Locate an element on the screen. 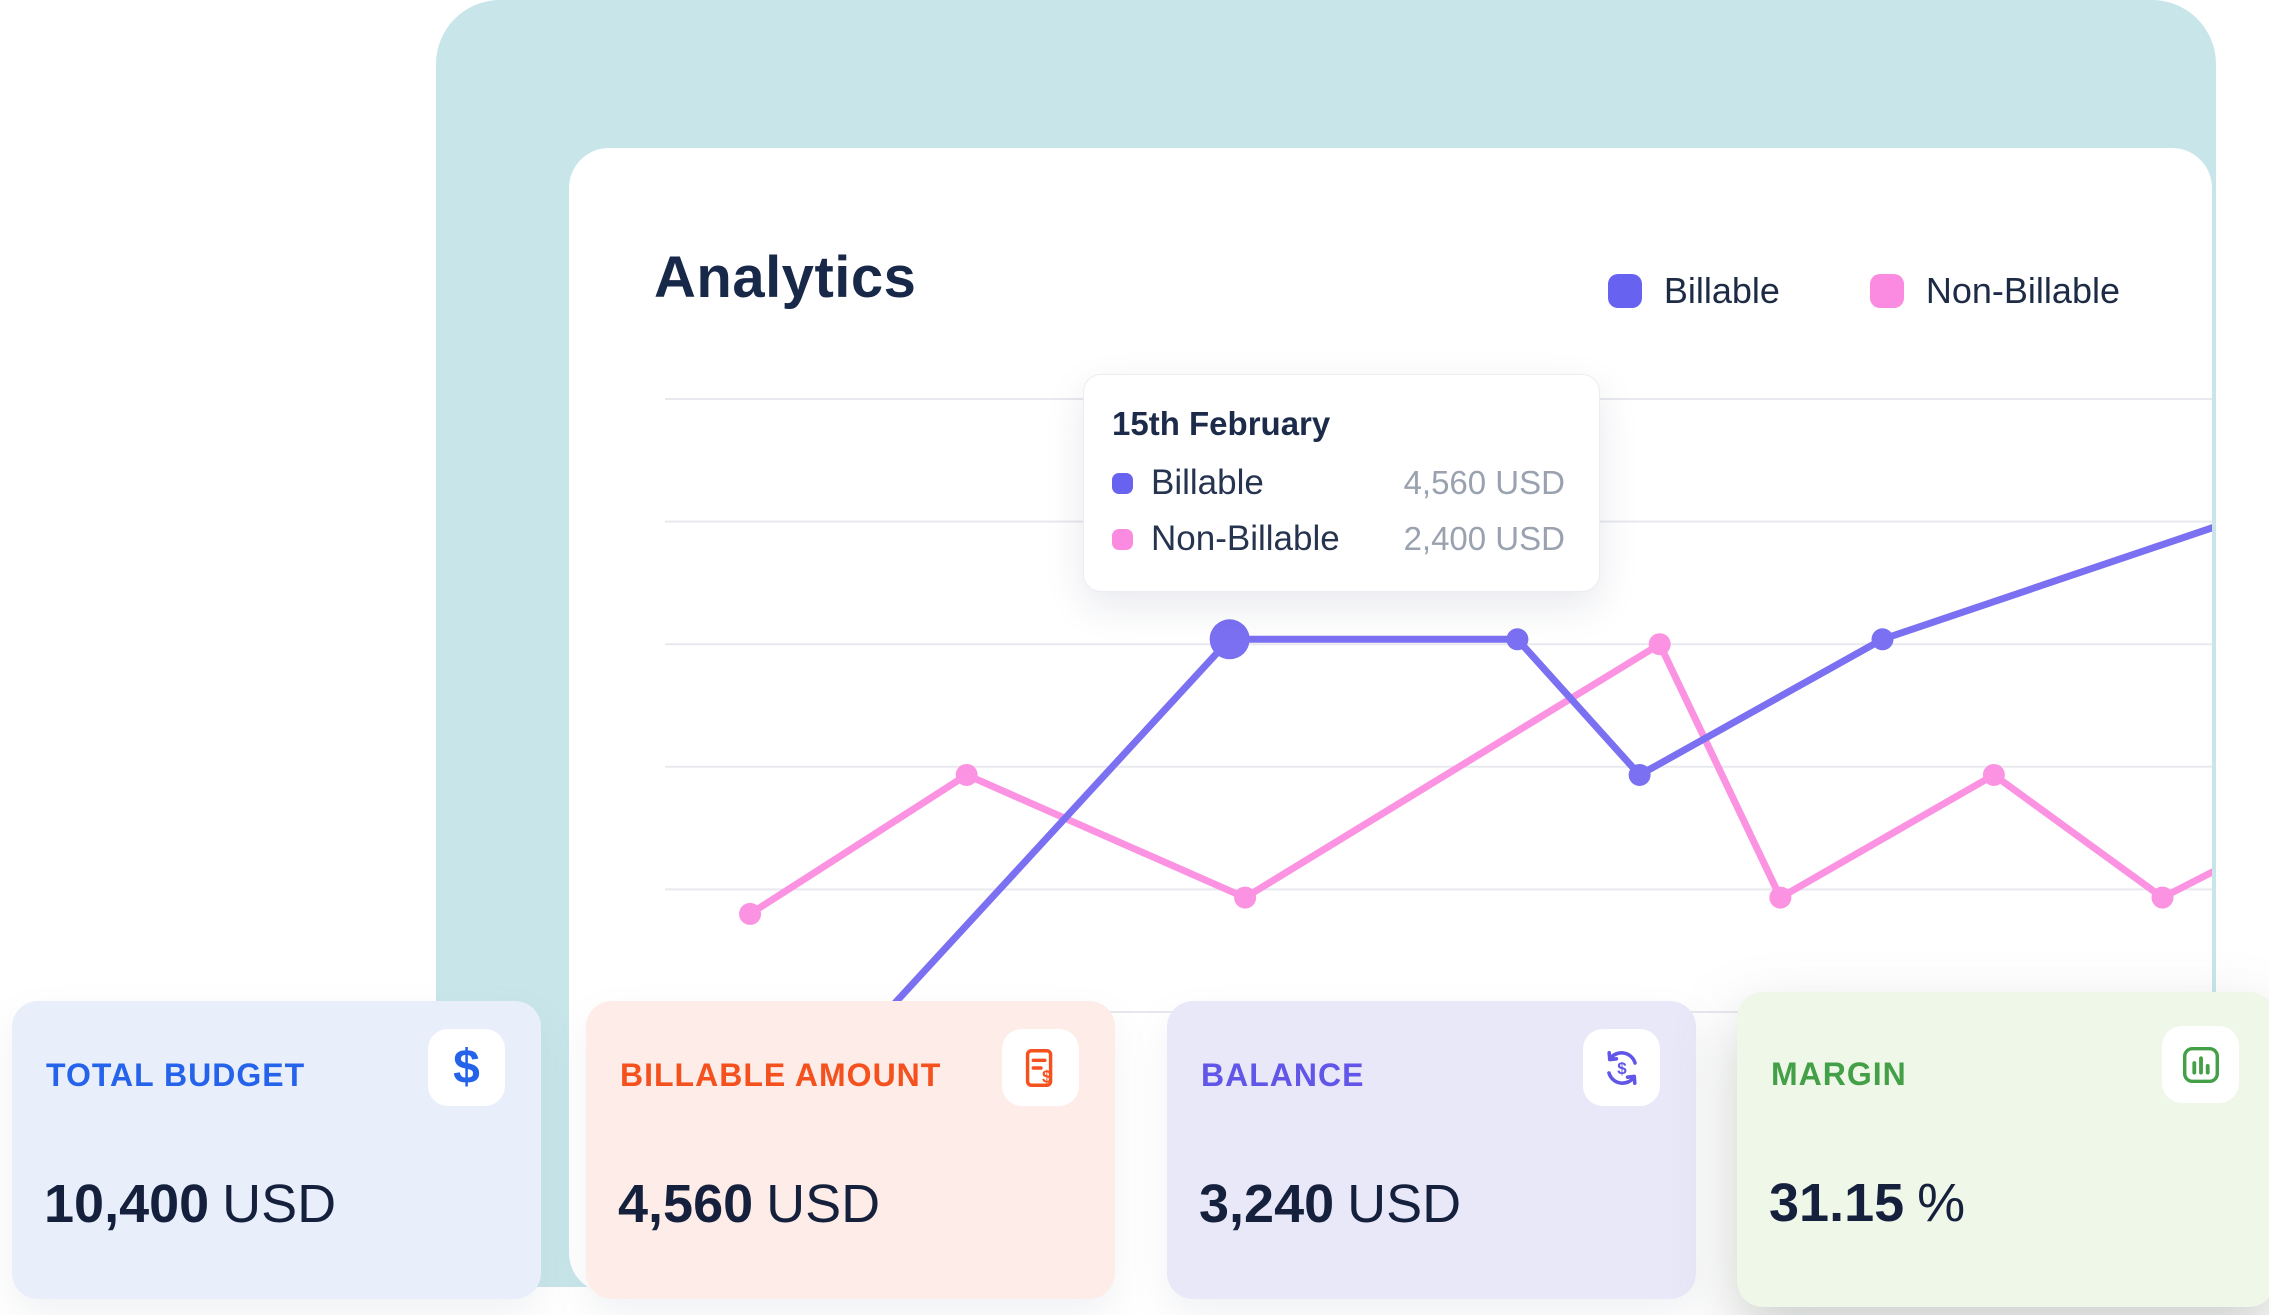  non-billable-dot-icon is located at coordinates (1122, 539).